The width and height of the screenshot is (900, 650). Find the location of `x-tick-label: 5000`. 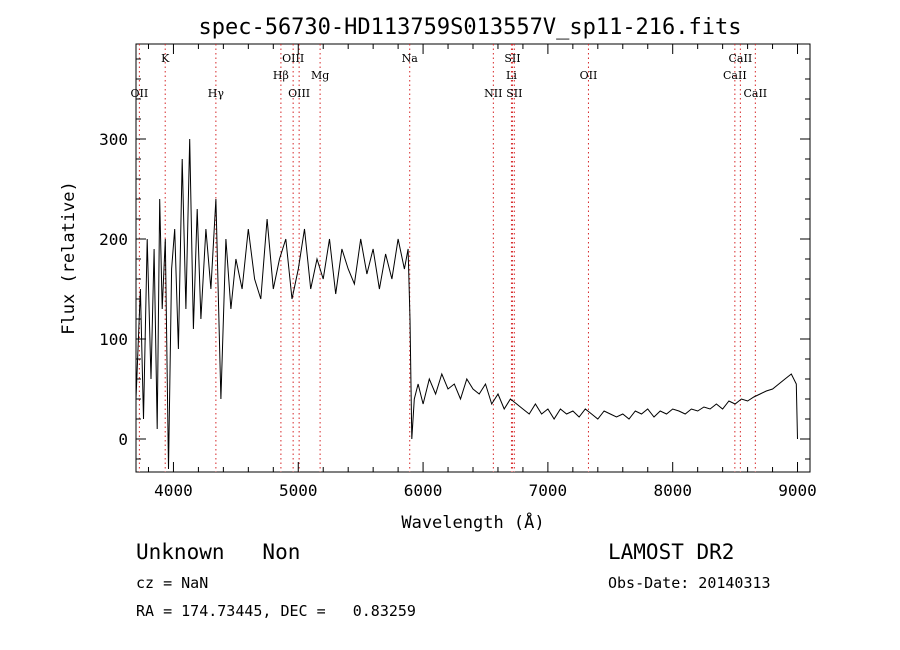

x-tick-label: 5000 is located at coordinates (298, 490).